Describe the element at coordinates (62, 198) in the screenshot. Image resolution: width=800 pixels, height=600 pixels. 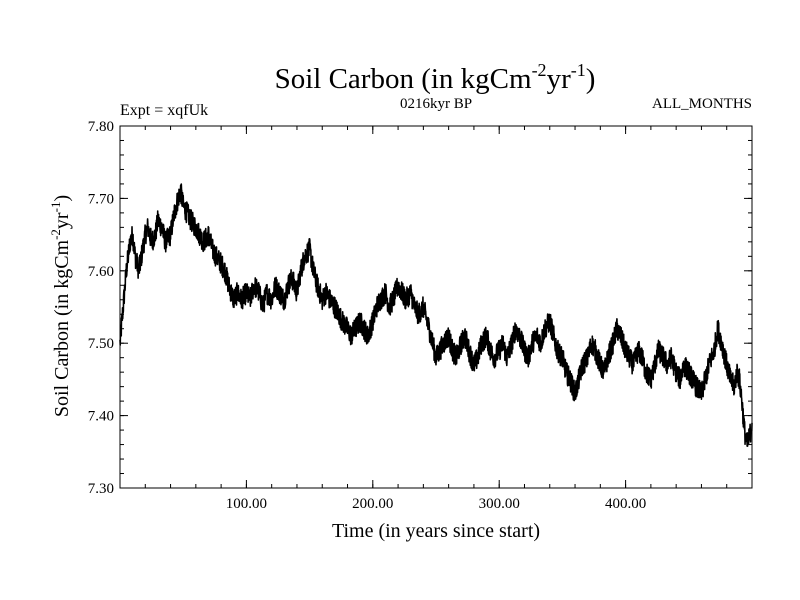
I see `y-axis-label-end: )` at that location.